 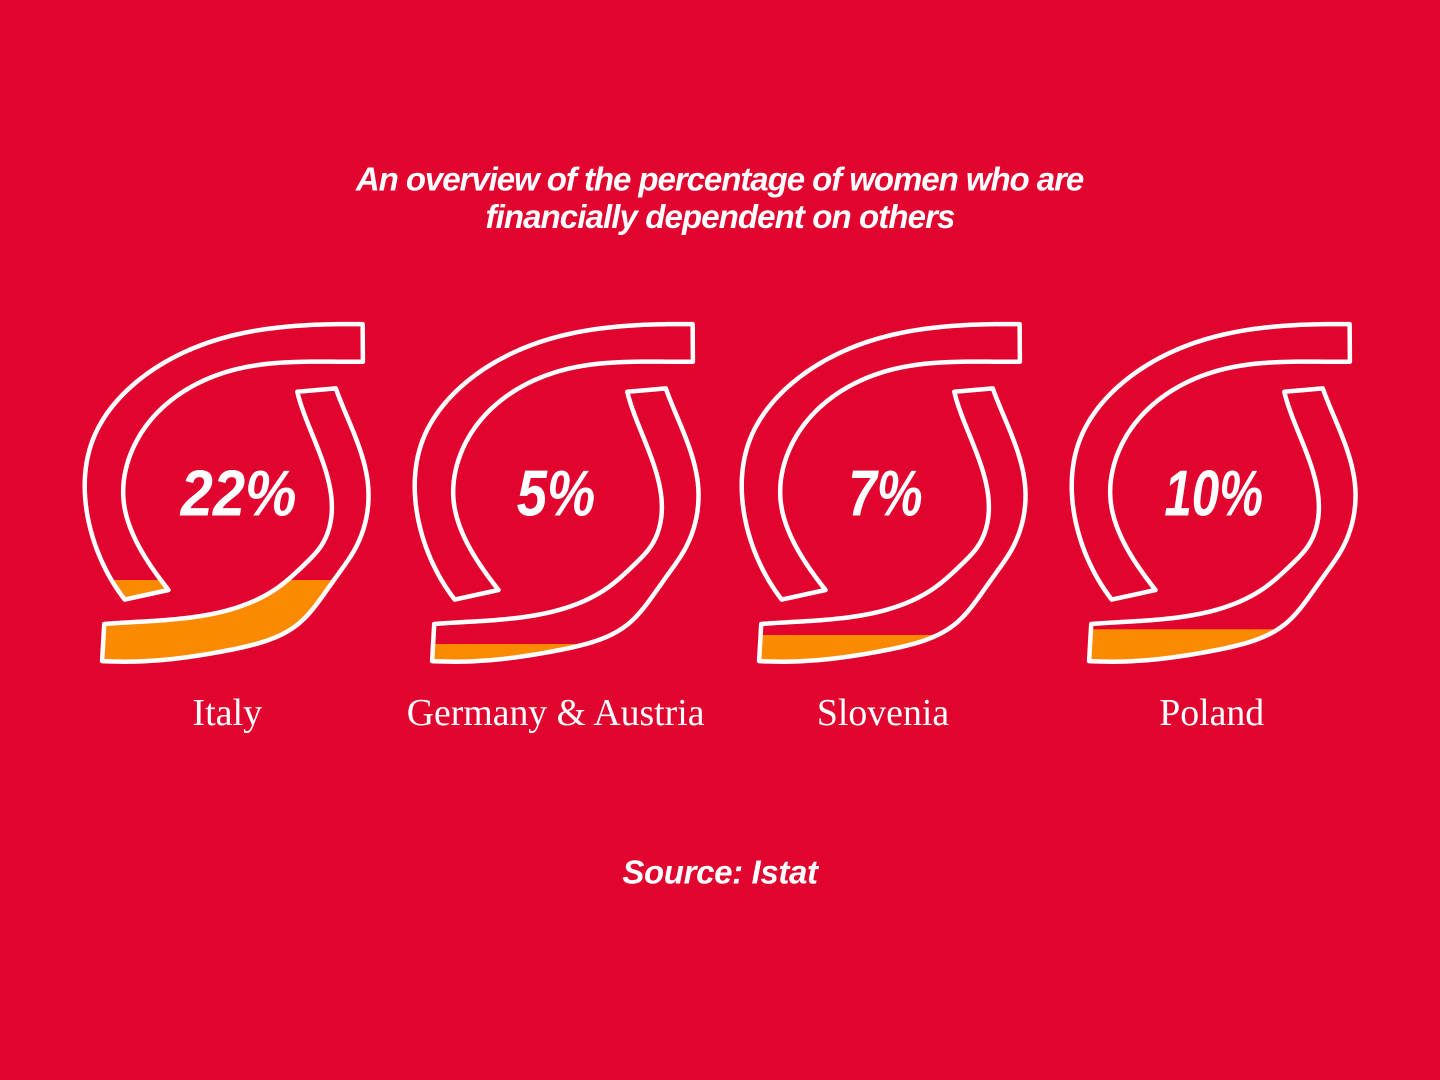 I want to click on svg-text: 22%, so click(x=238, y=493).